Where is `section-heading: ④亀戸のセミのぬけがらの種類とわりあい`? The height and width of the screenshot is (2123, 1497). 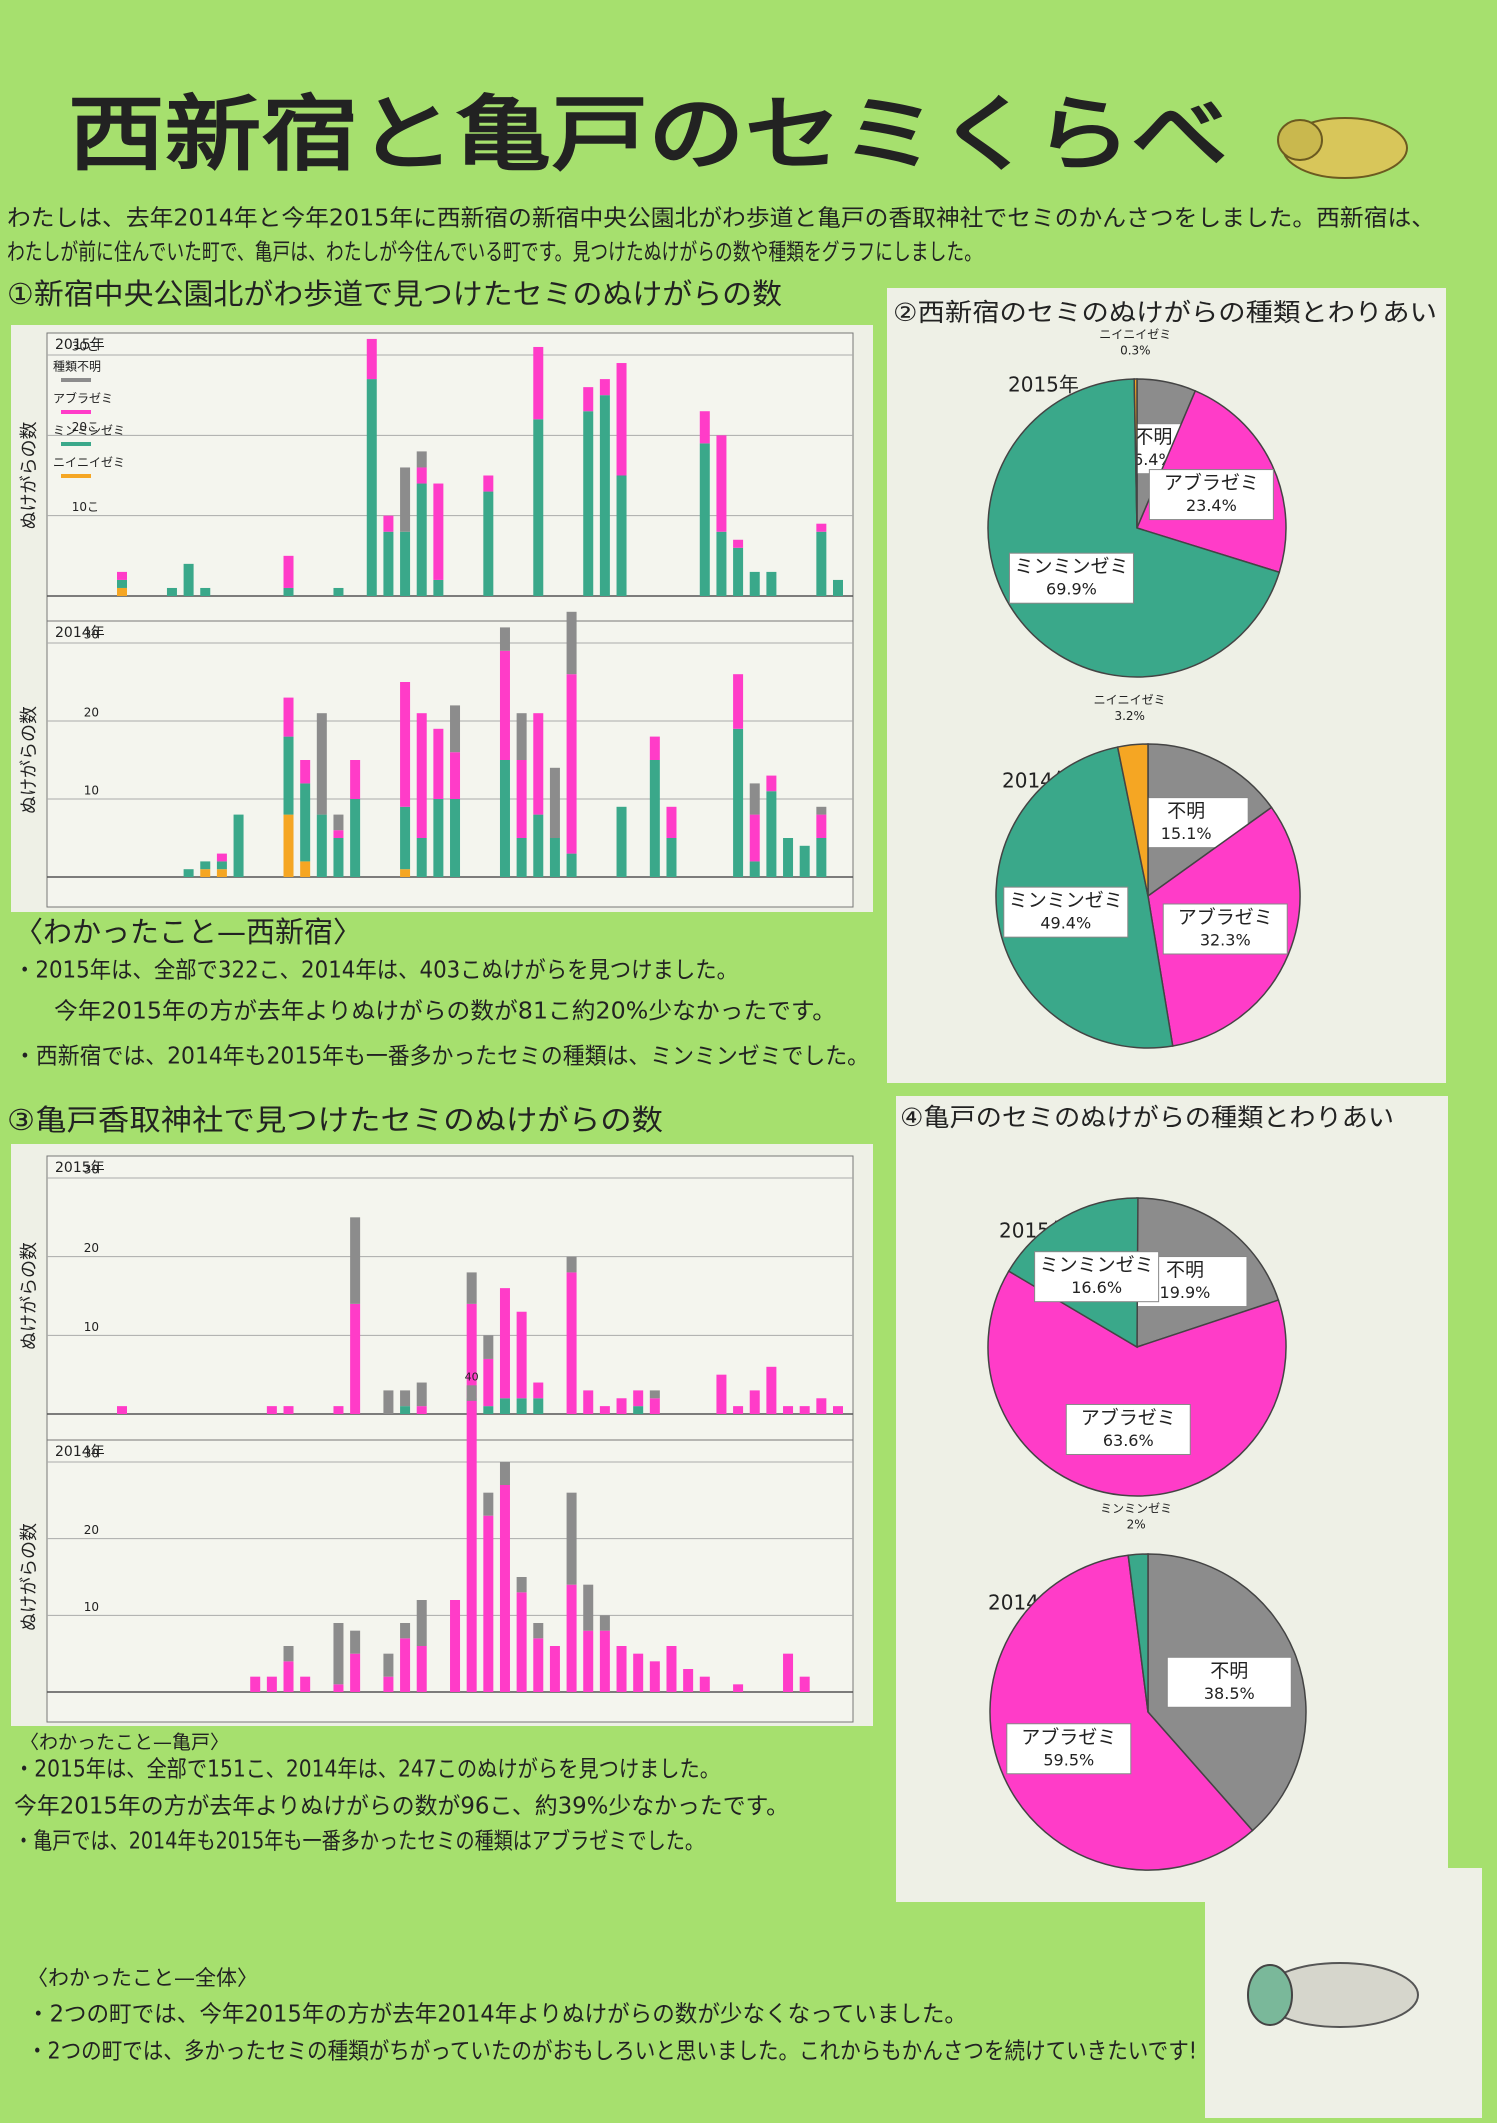
section-heading: ④亀戸のセミのぬけがらの種類とわりあい is located at coordinates (1147, 1117).